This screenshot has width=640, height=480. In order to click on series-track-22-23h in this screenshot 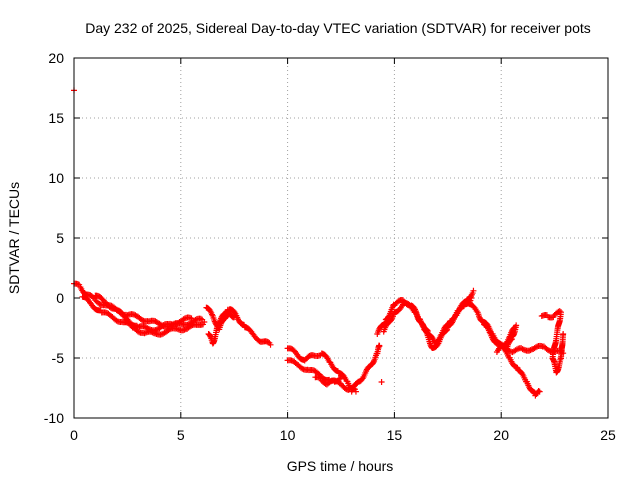, I will do `click(552, 342)`.